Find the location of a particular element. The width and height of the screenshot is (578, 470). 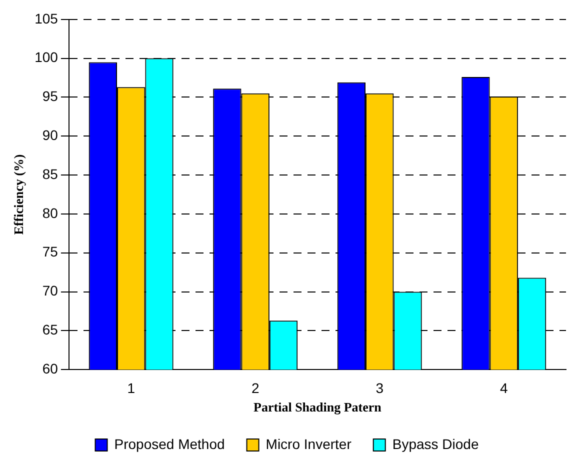

legend-label: Bypass Diode is located at coordinates (435, 444).